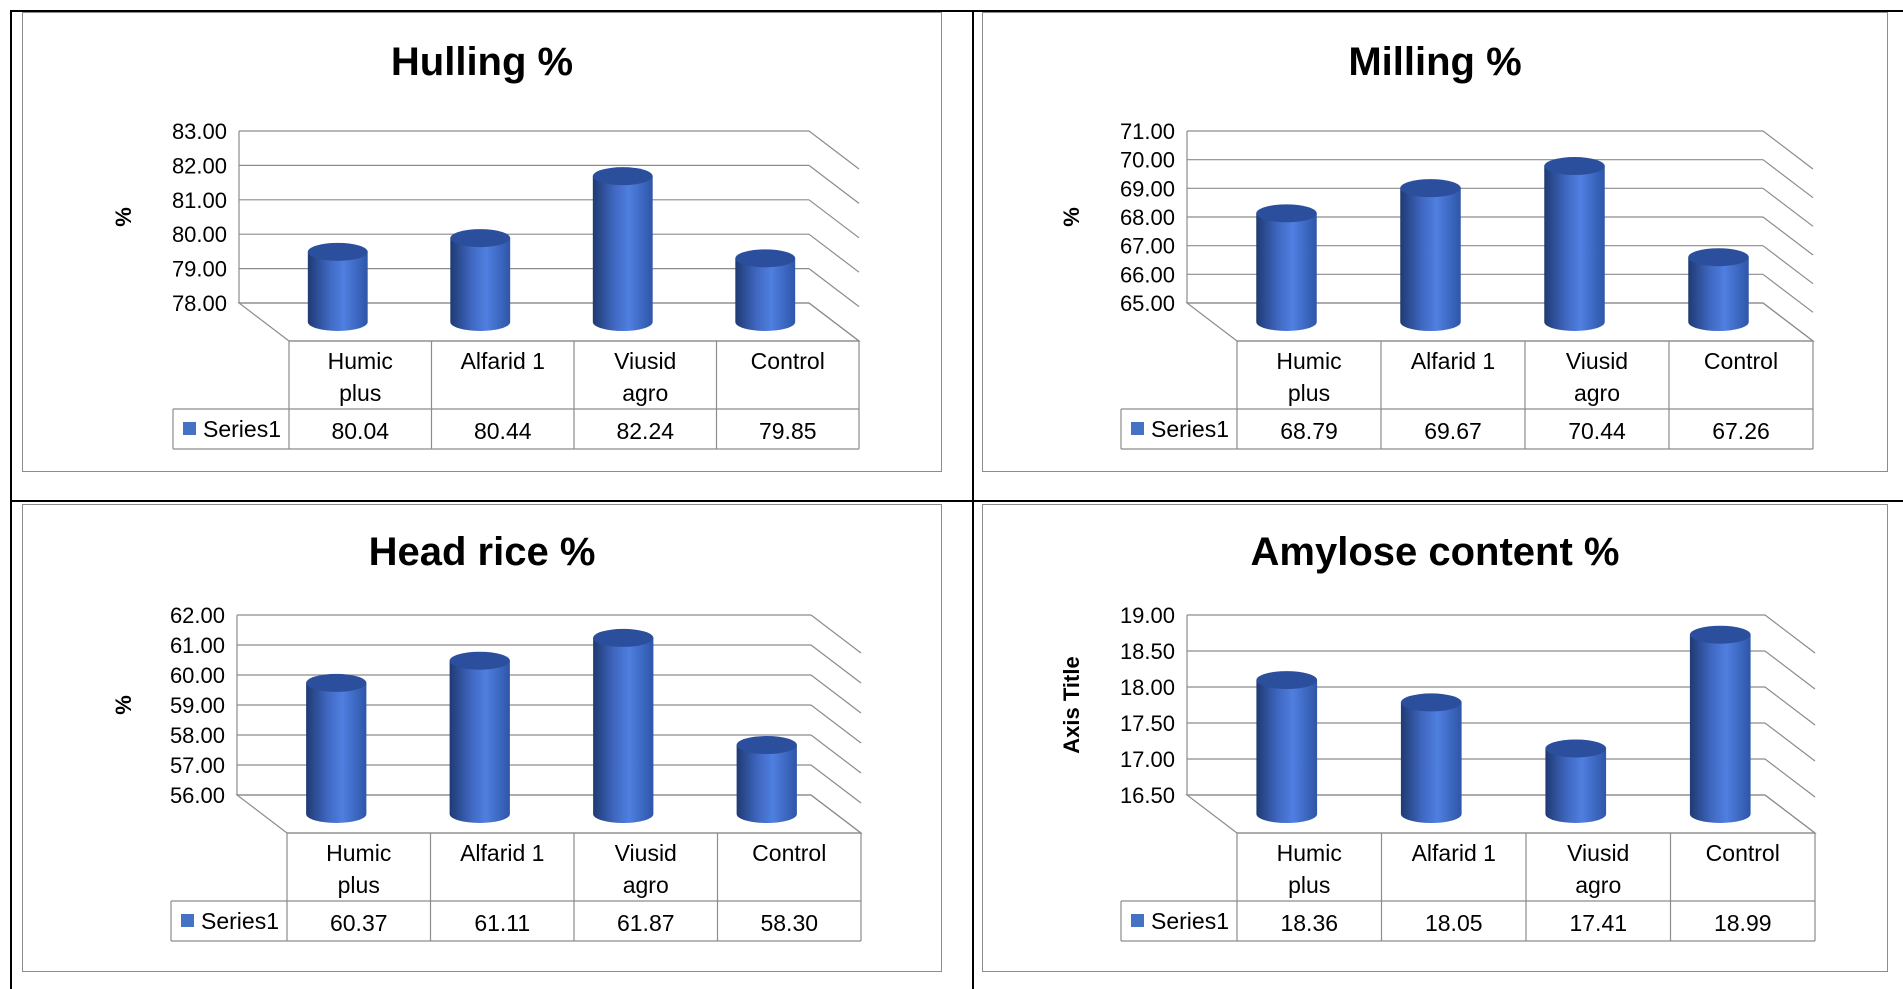 This screenshot has height=989, width=1903. Describe the element at coordinates (199, 165) in the screenshot. I see `y-tick-label: 82.00` at that location.